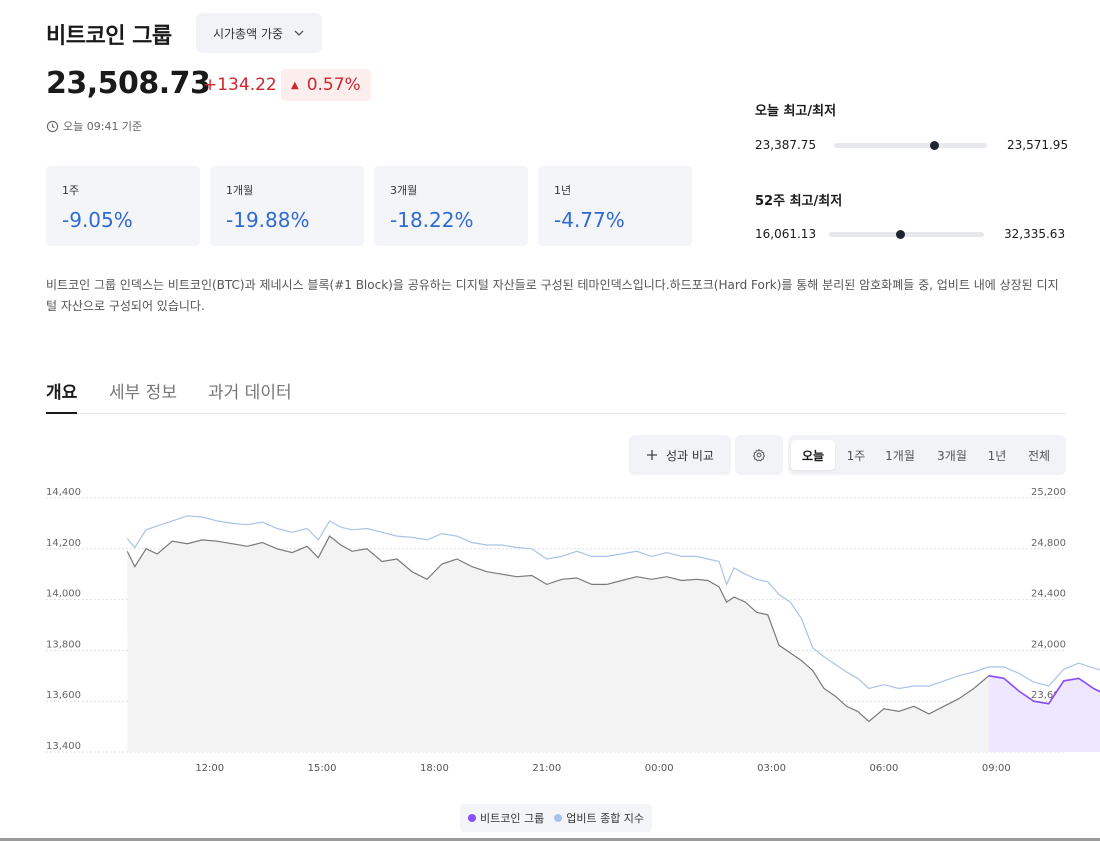 Image resolution: width=1100 pixels, height=841 pixels. Describe the element at coordinates (952, 455) in the screenshot. I see `period-3m: 3개월` at that location.